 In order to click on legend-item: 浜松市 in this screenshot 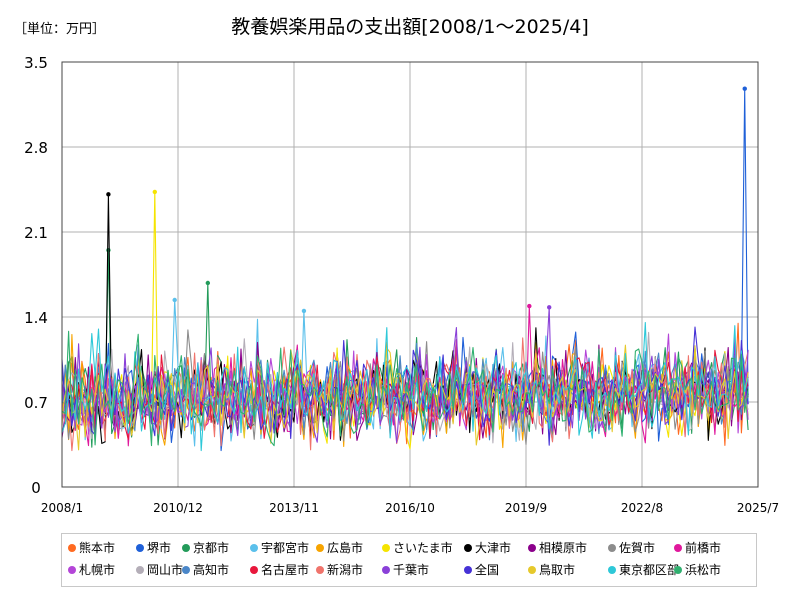, I will do `click(697, 570)`.